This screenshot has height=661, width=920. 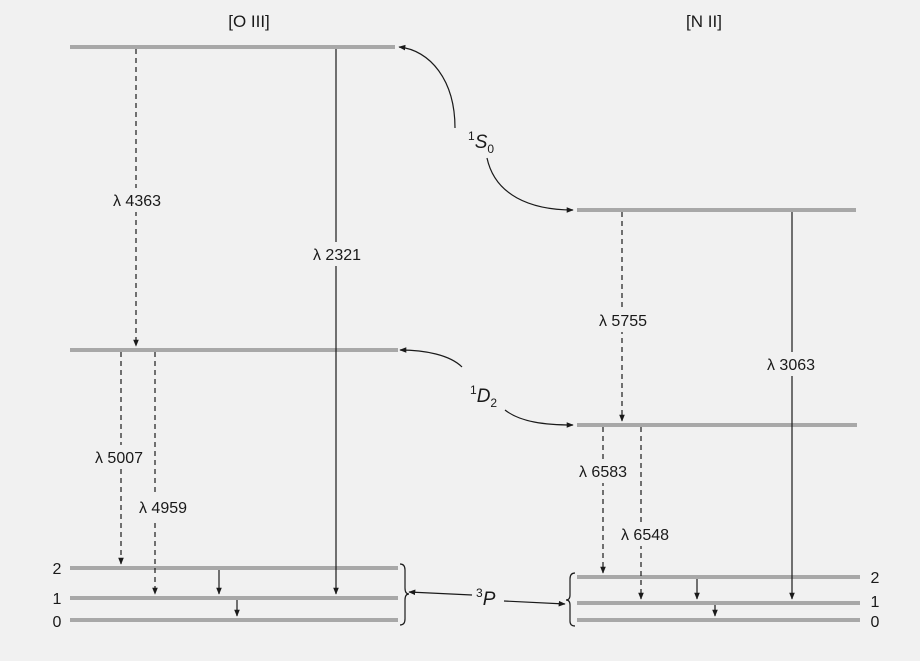 I want to click on nii-6548-label-group: λ 6548, so click(x=645, y=534).